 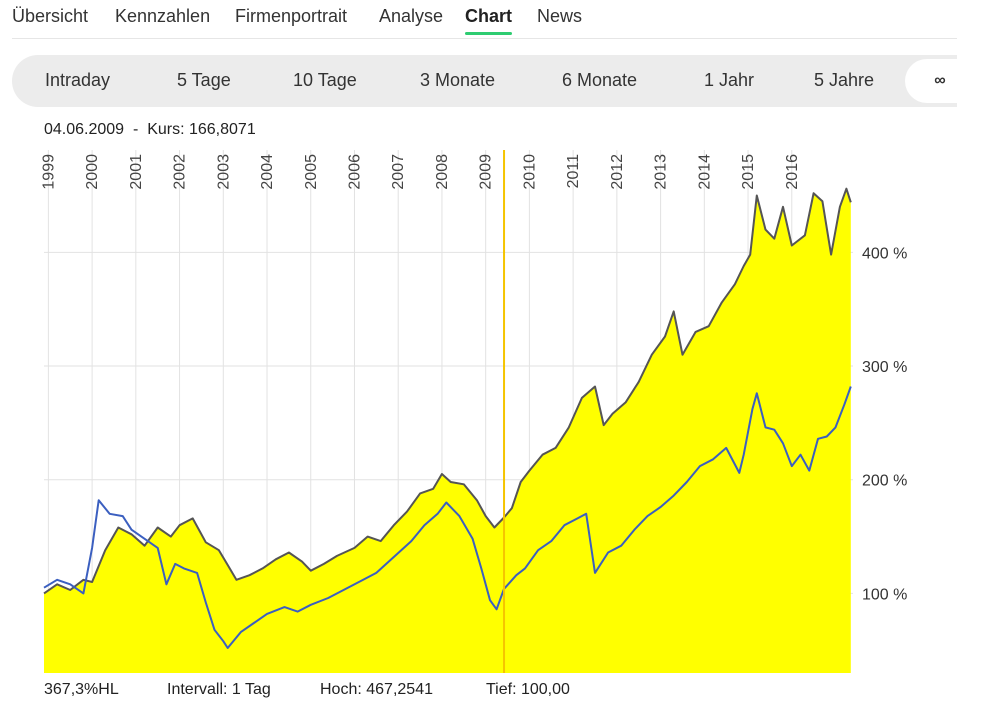 I want to click on range-6-monate-button: 6 Monate, so click(x=600, y=80).